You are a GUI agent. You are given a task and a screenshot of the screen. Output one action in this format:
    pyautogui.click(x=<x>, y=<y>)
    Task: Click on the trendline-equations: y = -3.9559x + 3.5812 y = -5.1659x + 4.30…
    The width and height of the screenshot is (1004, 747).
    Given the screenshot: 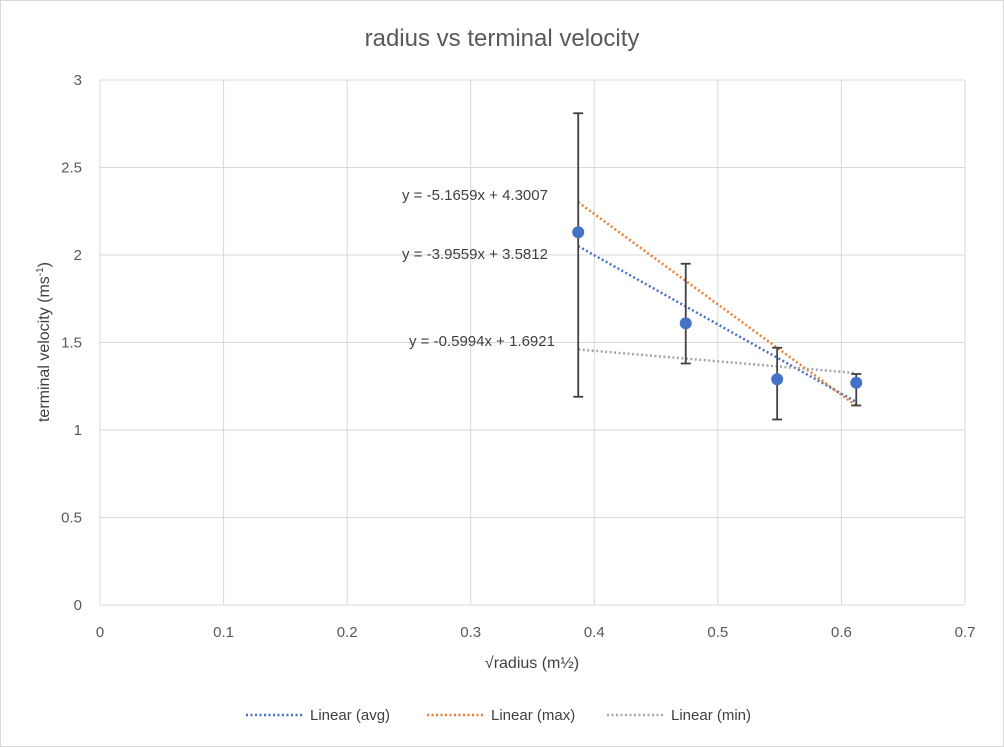 What is the action you would take?
    pyautogui.click(x=478, y=268)
    